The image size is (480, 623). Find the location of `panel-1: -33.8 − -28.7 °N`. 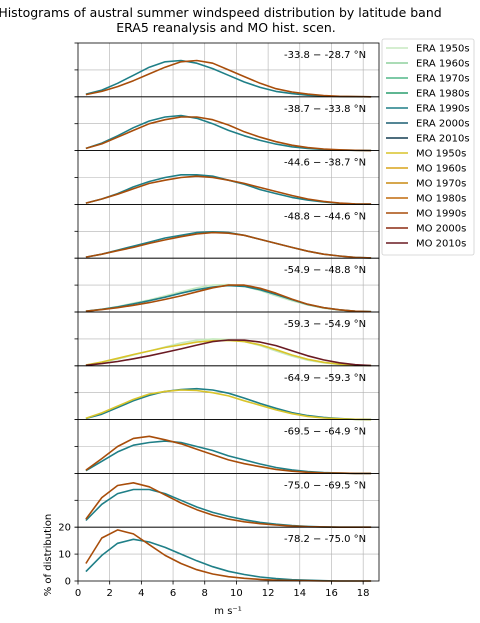

panel-1: -33.8 − -28.7 °N is located at coordinates (227, 70).